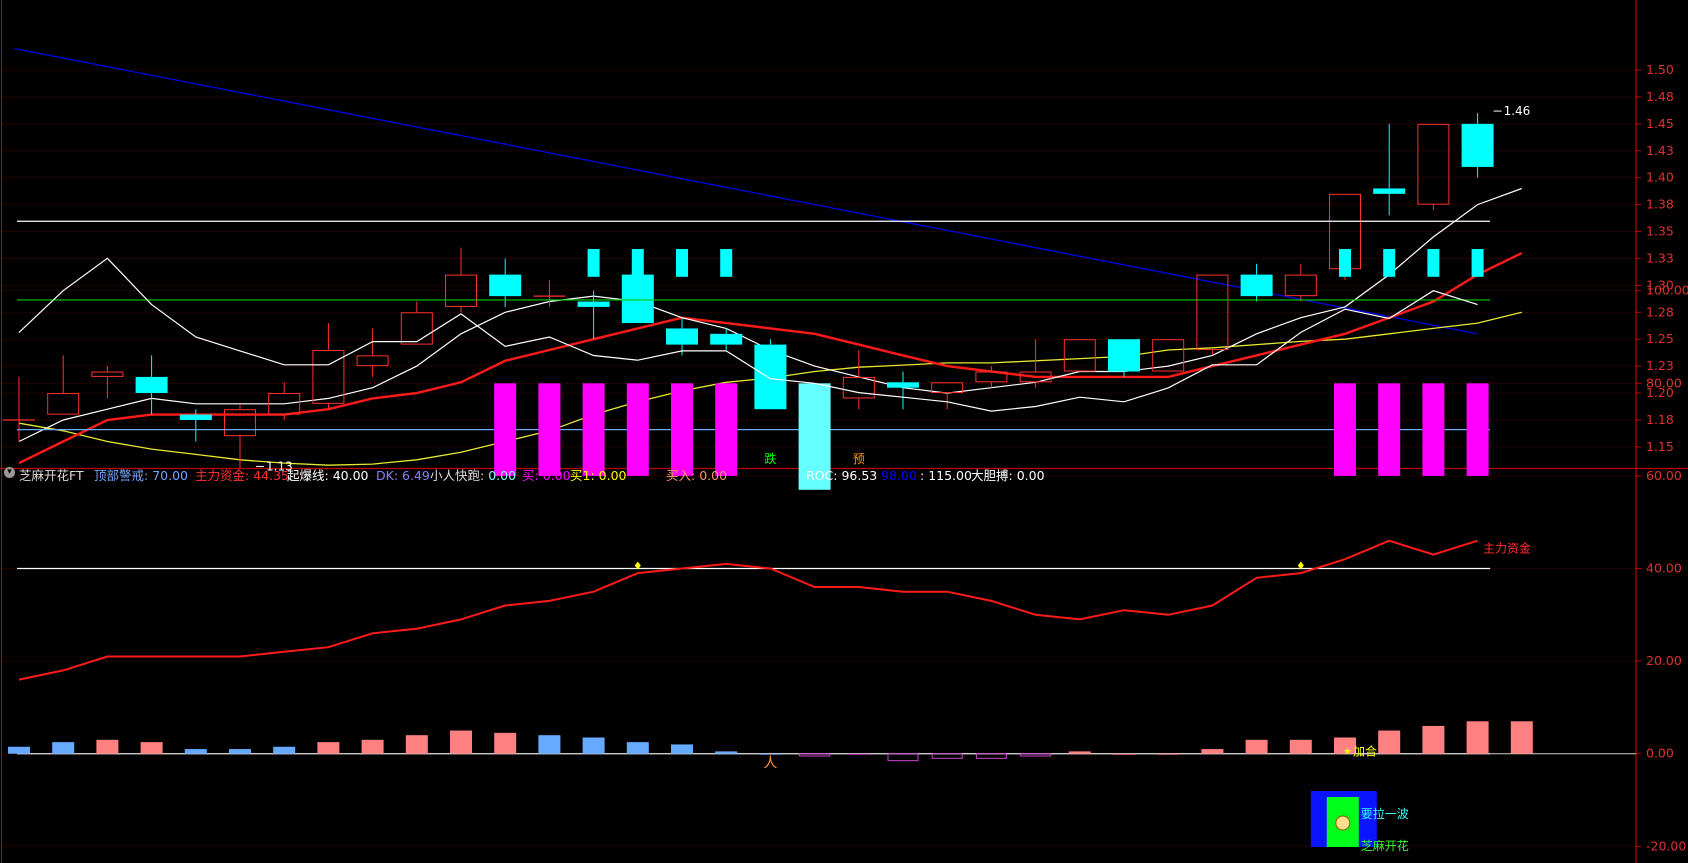  Describe the element at coordinates (1660, 96) in the screenshot. I see `price-tick-label: 1.48` at that location.